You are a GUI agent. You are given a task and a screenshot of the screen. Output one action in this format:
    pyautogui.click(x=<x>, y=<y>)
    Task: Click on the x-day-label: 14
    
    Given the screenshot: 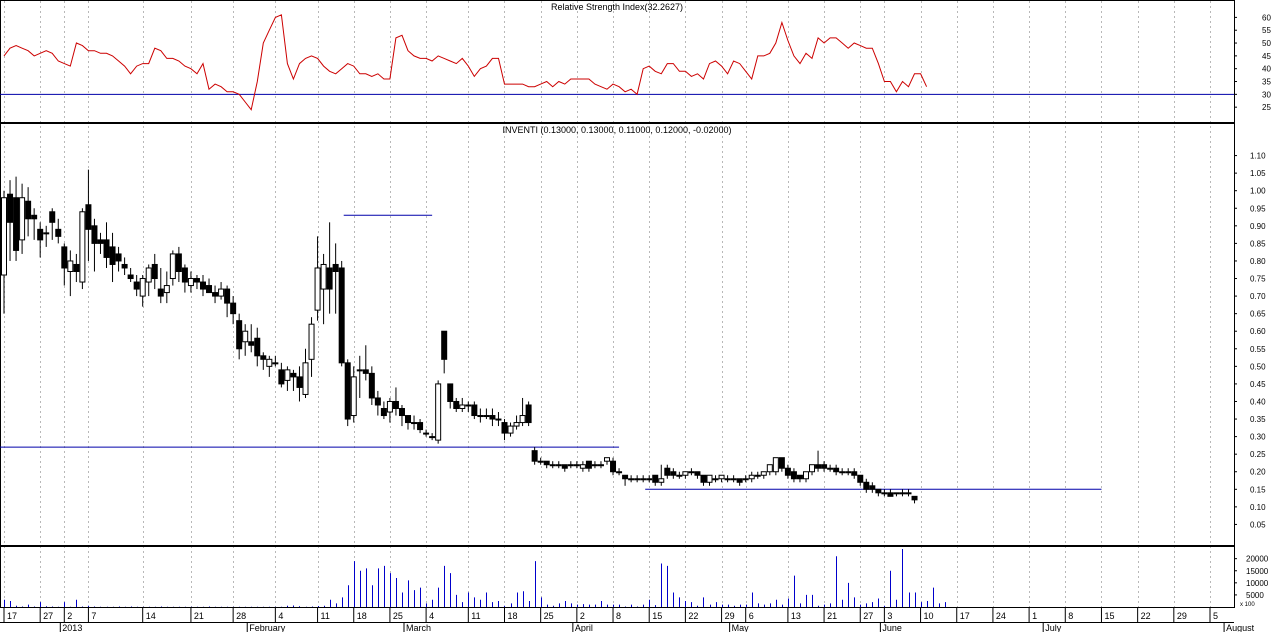 What is the action you would take?
    pyautogui.click(x=151, y=616)
    